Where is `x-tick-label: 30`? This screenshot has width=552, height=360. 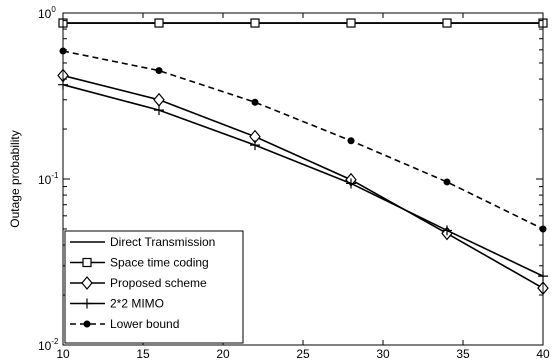
x-tick-label: 30 is located at coordinates (383, 353).